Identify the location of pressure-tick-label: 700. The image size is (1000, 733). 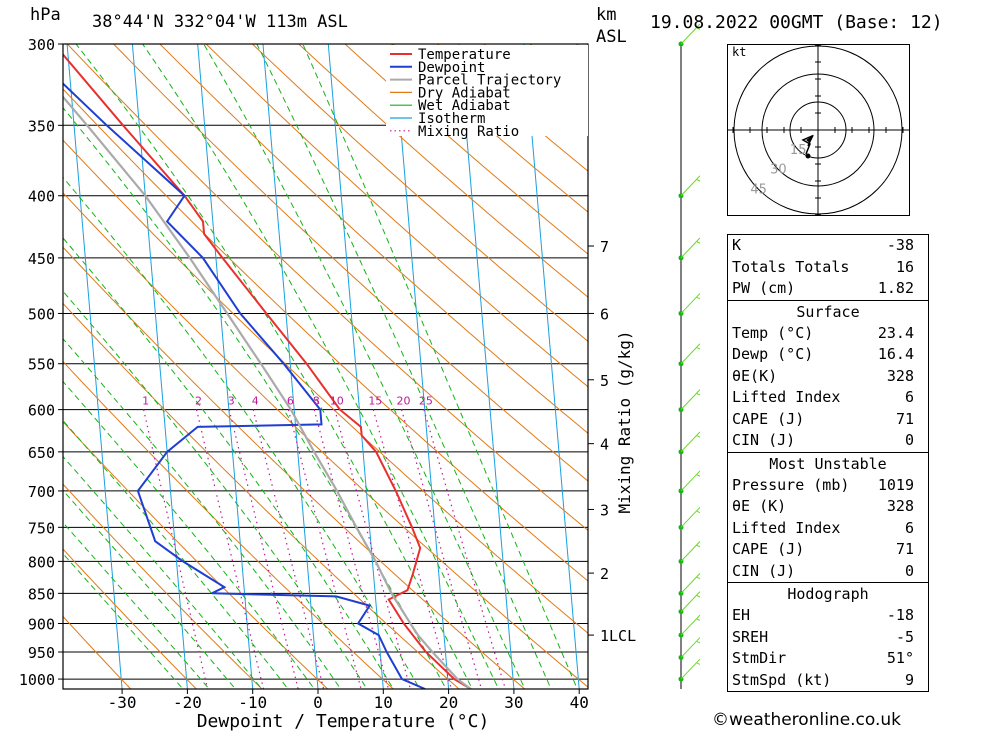
(41, 492).